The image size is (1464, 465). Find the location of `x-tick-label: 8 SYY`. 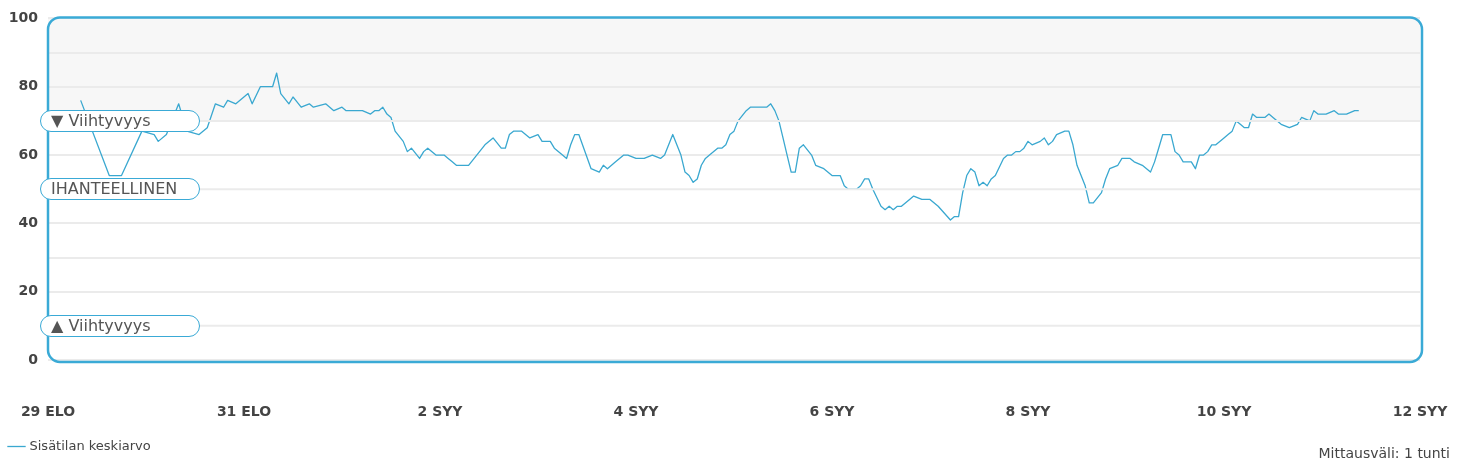

x-tick-label: 8 SYY is located at coordinates (1028, 411).